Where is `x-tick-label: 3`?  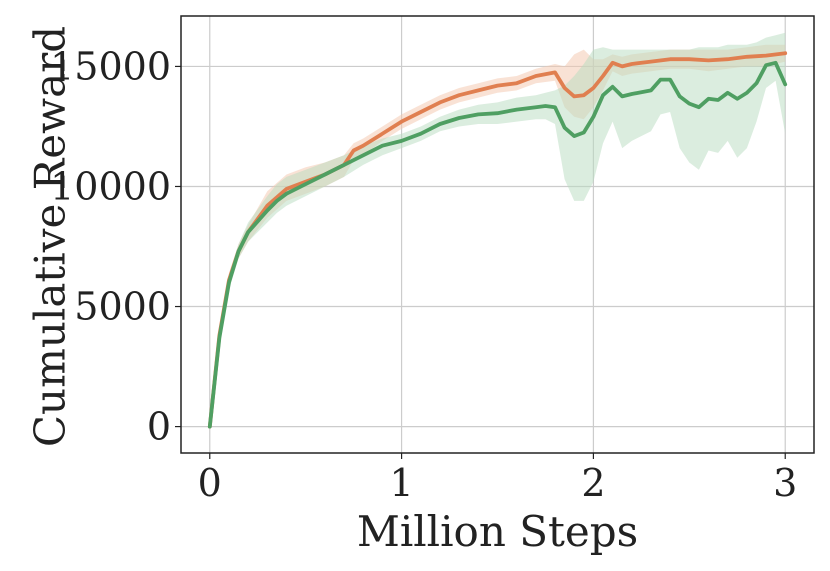
x-tick-label: 3 is located at coordinates (785, 483).